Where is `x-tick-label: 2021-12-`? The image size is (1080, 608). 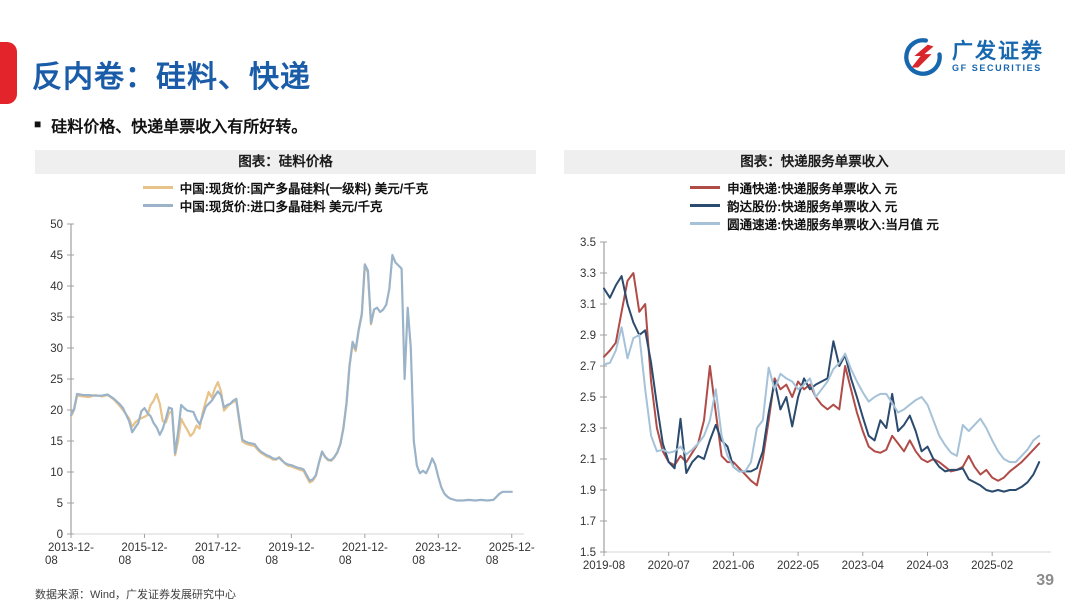 x-tick-label: 2021-12- is located at coordinates (365, 548).